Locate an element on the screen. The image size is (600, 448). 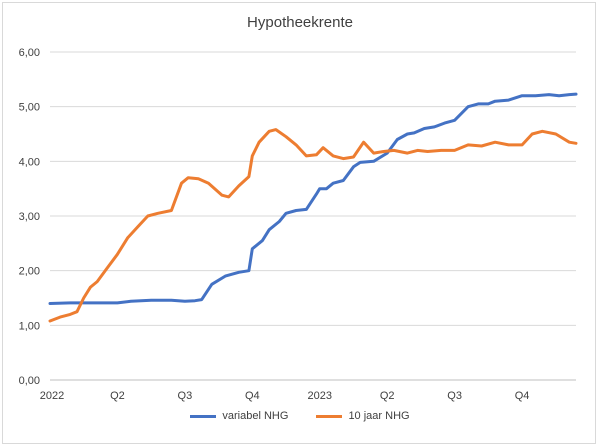
y-tick-label: 4,00 is located at coordinates (29, 162).